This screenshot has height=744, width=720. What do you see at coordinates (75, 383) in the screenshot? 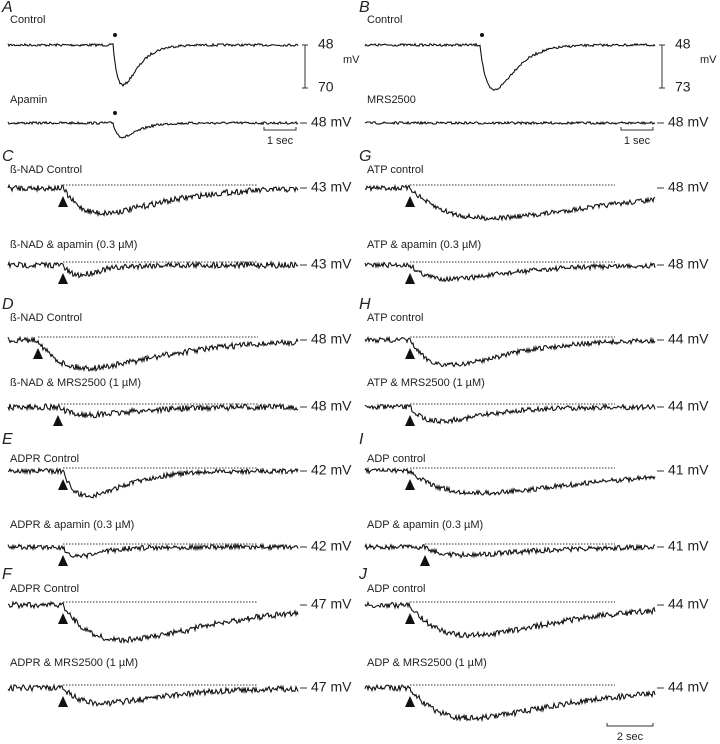
I see `trace-label: ß-NAD & MRS2500 (1 µM)` at bounding box center [75, 383].